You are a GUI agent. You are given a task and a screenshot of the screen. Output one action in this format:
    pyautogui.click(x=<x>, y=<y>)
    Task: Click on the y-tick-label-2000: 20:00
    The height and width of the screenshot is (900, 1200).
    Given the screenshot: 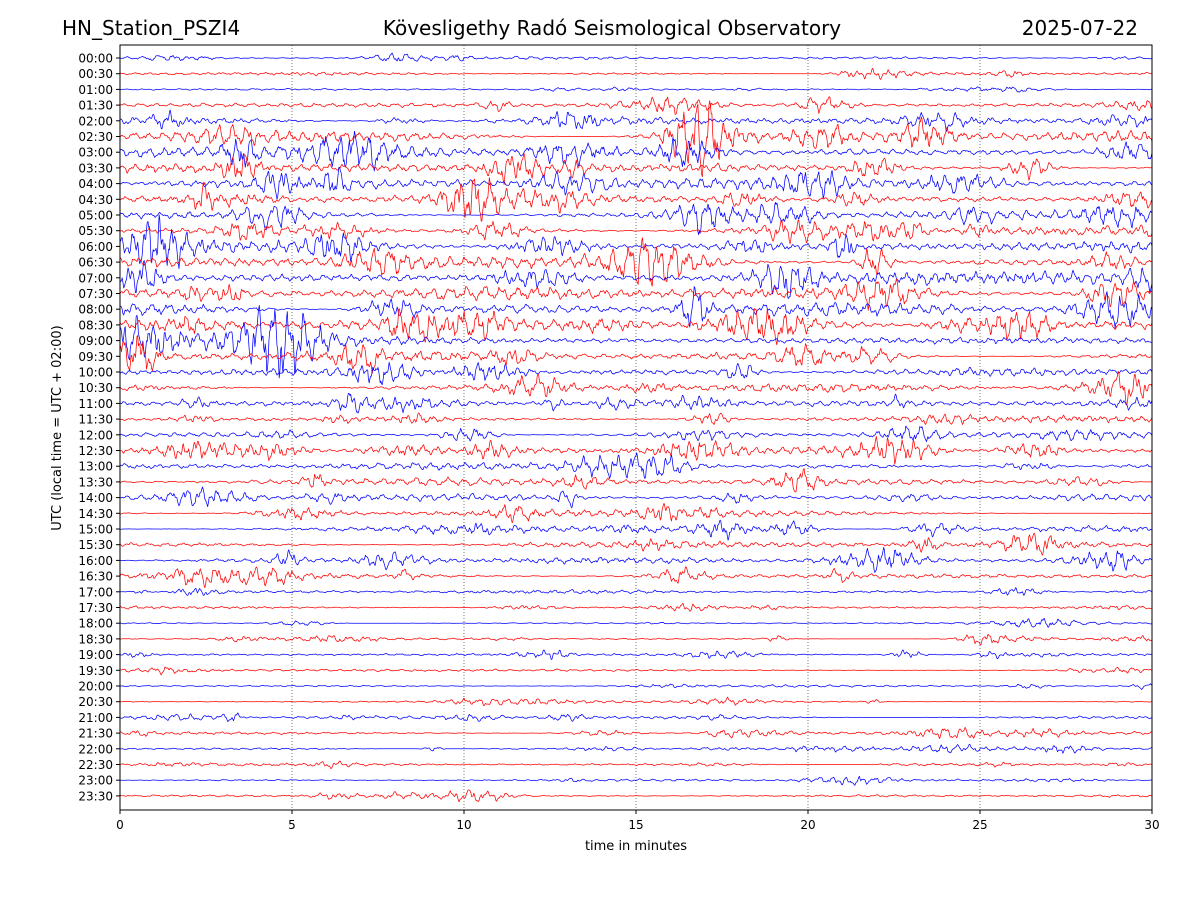 What is the action you would take?
    pyautogui.click(x=95, y=687)
    